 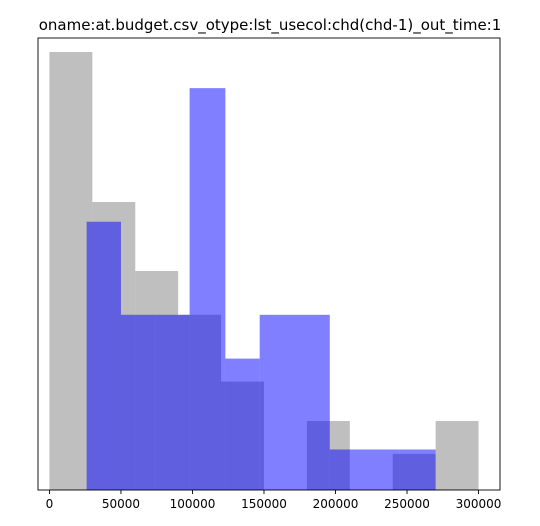 I want to click on x-tick-label: 250000, so click(x=407, y=504).